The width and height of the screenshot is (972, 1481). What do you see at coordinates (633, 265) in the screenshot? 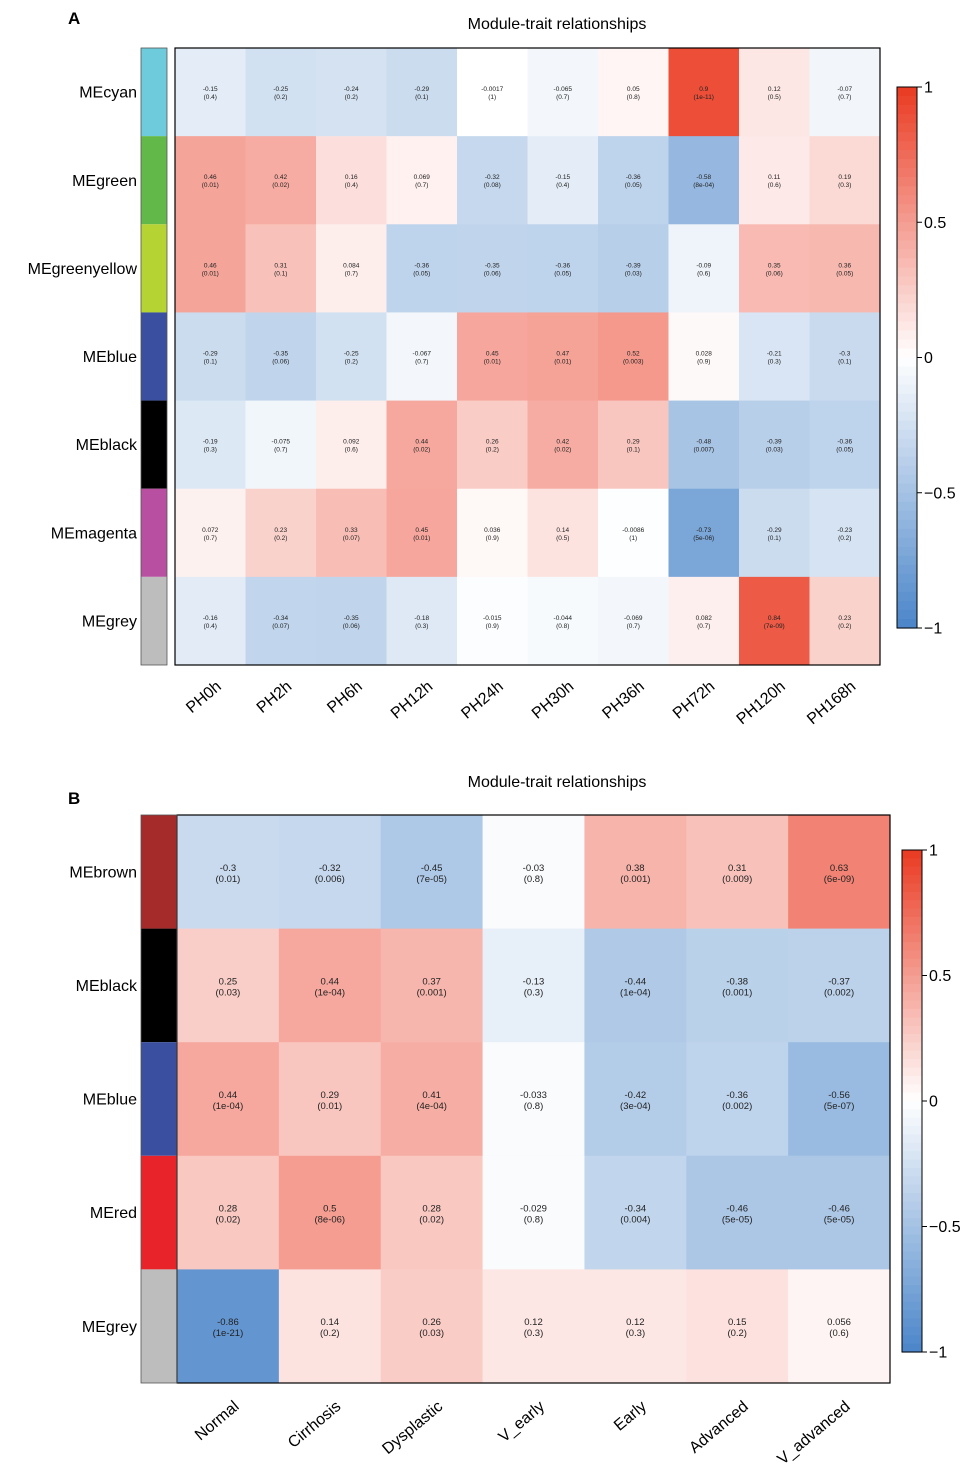
I see `cell-correlation: -0.39` at bounding box center [633, 265].